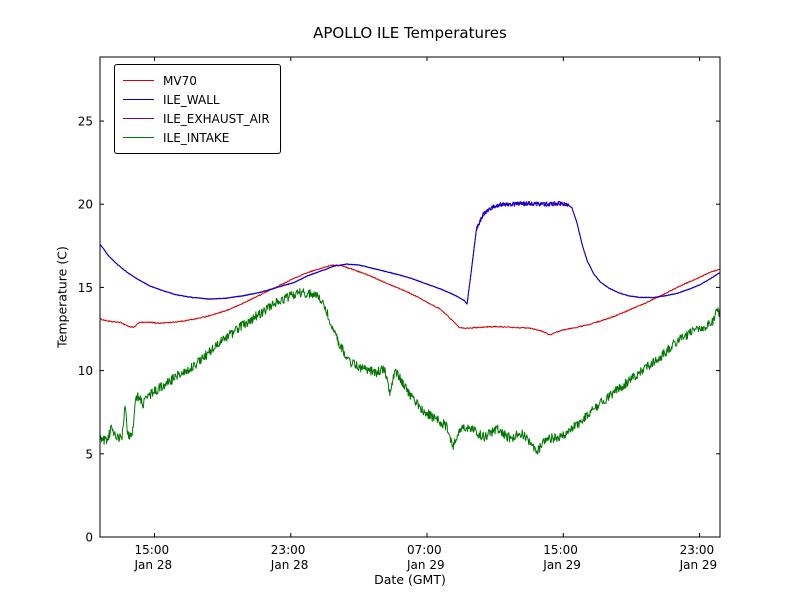  Describe the element at coordinates (89, 538) in the screenshot. I see `y-tick-label: 0` at that location.